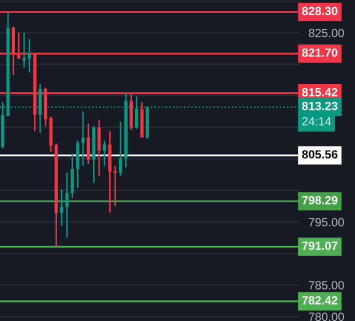 The image size is (355, 321). I want to click on ref-line-label: 821.70, so click(320, 52).